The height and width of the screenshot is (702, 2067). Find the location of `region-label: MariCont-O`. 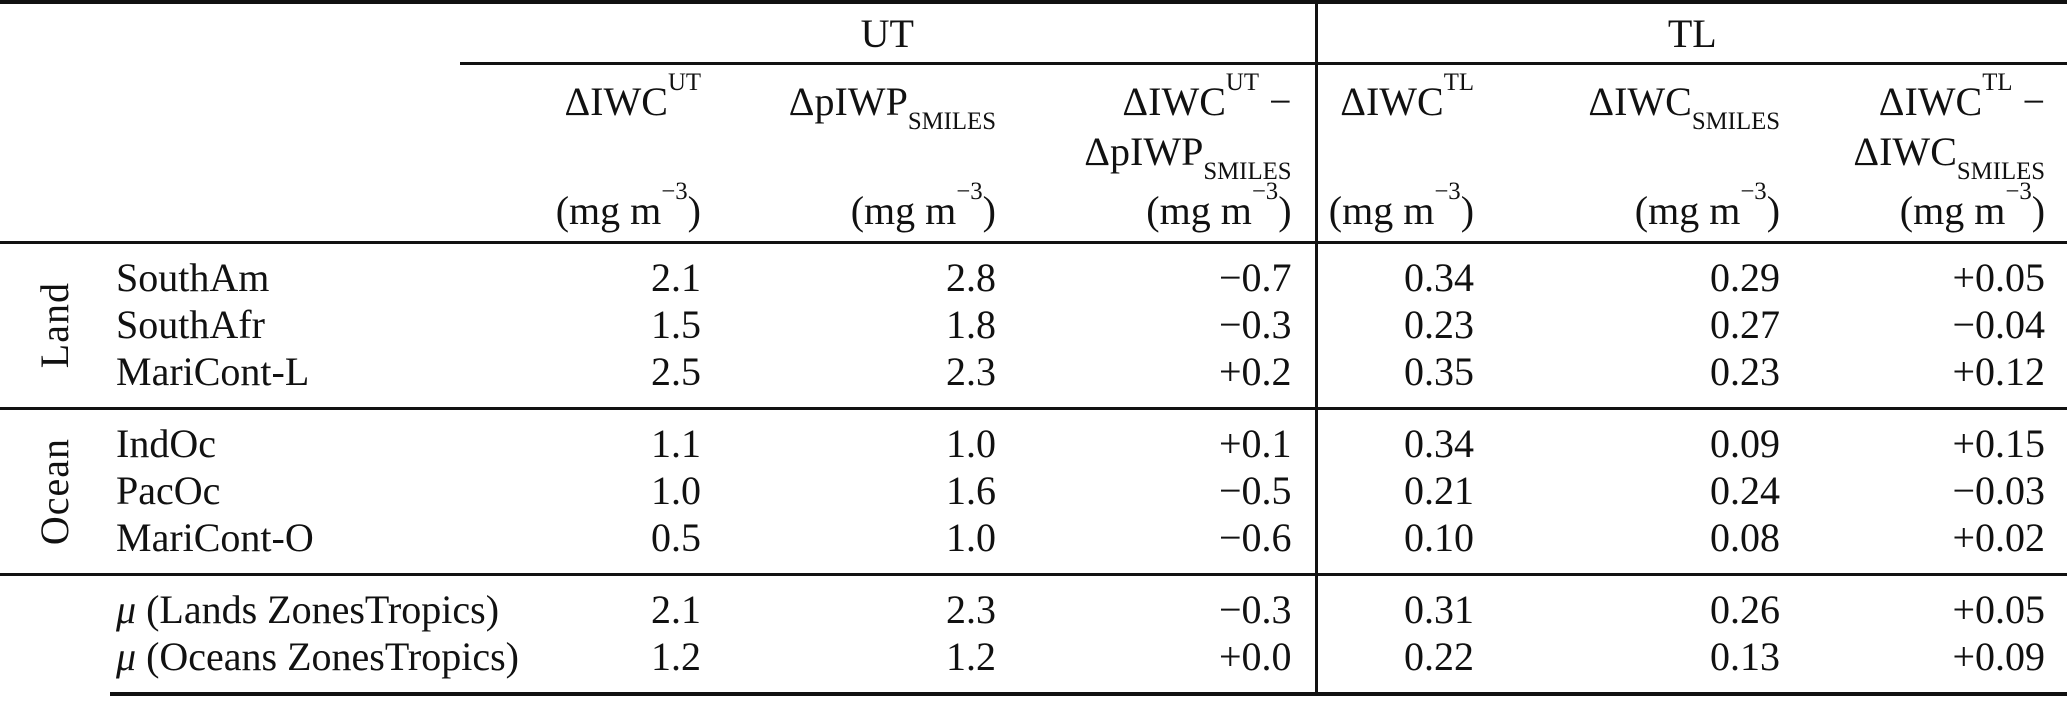

region-label: MariCont-O is located at coordinates (215, 537).